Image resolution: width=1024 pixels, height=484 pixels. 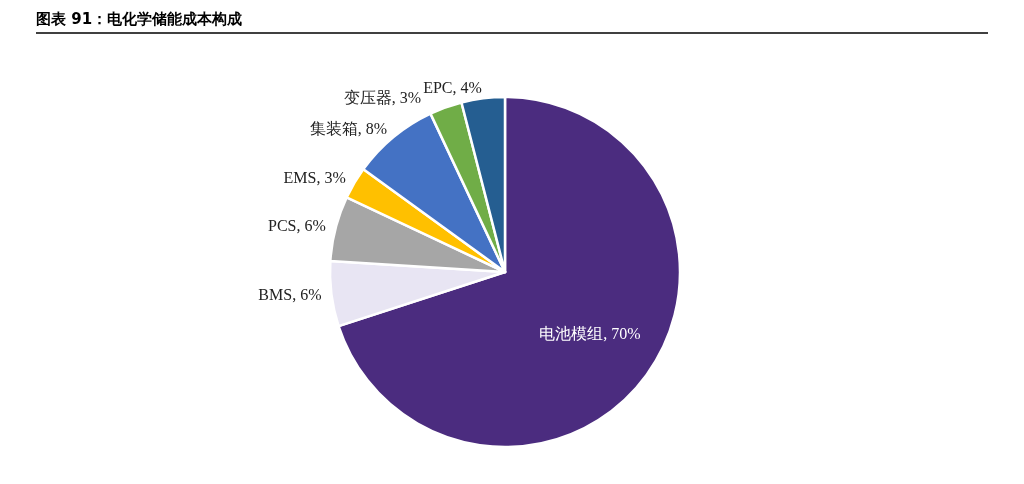 What do you see at coordinates (282, 225) in the screenshot?
I see `slice-label: PCS` at bounding box center [282, 225].